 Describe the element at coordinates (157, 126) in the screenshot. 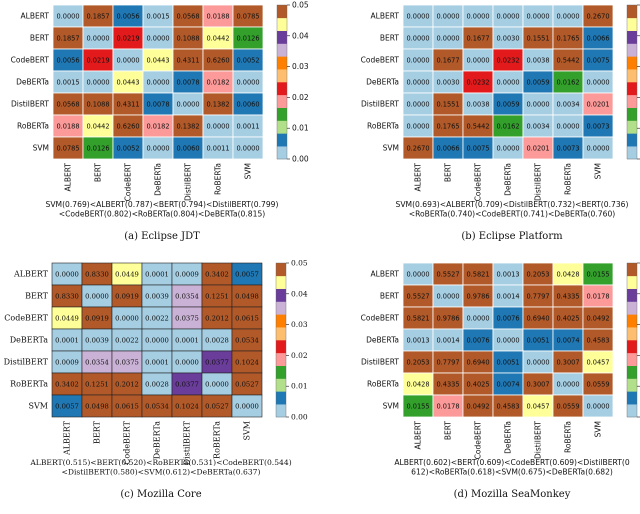

I see `cell-value-label: 0.0182` at that location.